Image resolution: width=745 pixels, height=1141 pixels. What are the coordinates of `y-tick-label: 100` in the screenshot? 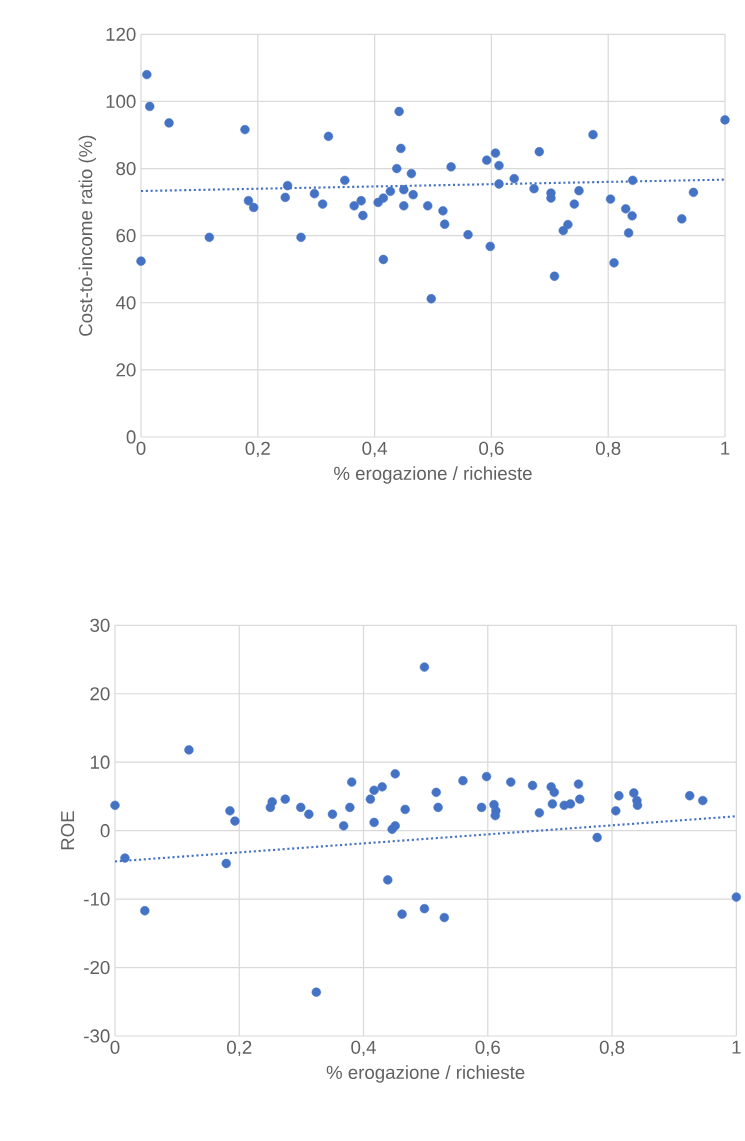 It's located at (121, 101).